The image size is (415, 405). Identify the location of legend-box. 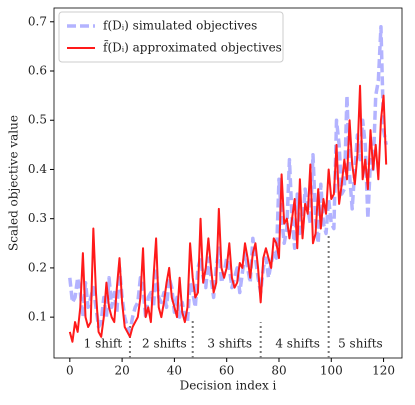
(171, 37).